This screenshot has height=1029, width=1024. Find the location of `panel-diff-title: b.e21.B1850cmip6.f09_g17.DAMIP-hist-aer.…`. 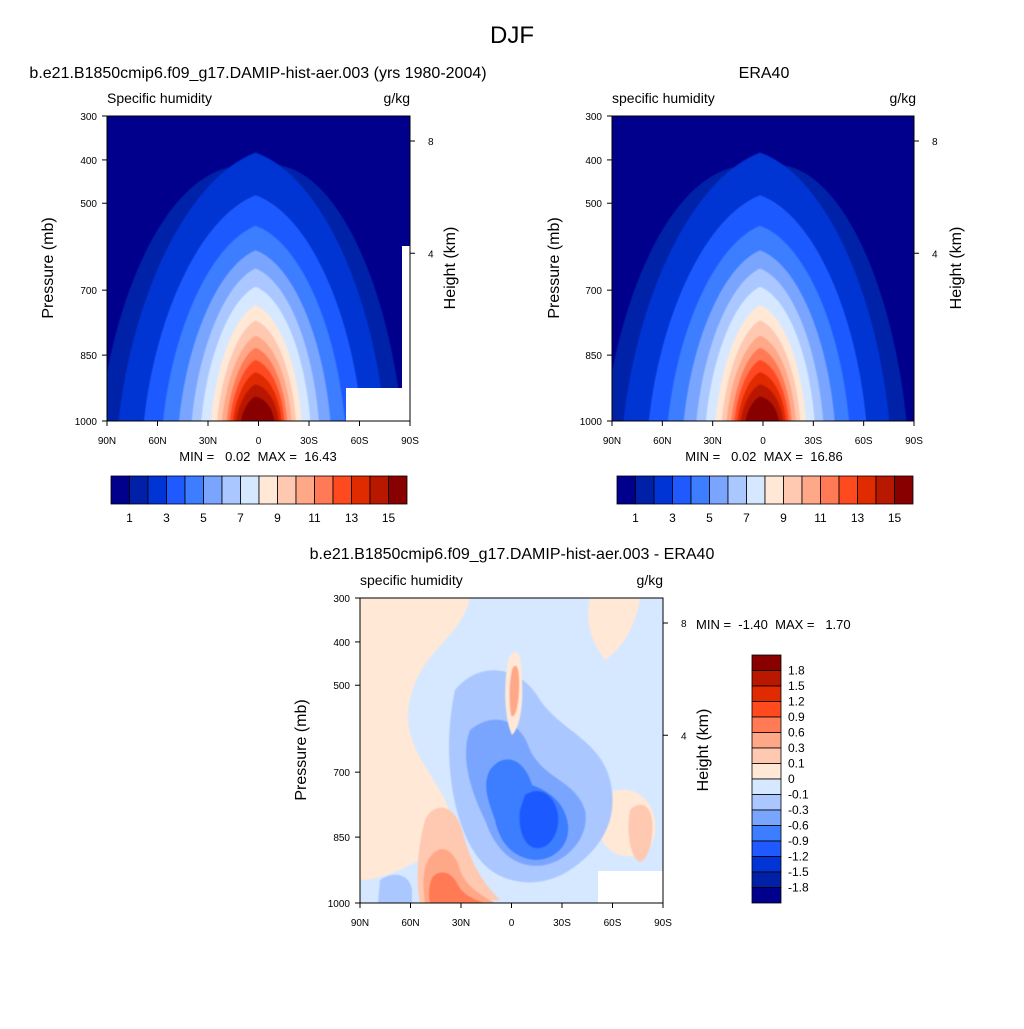

panel-diff-title: b.e21.B1850cmip6.f09_g17.DAMIP-hist-aer.… is located at coordinates (512, 554).